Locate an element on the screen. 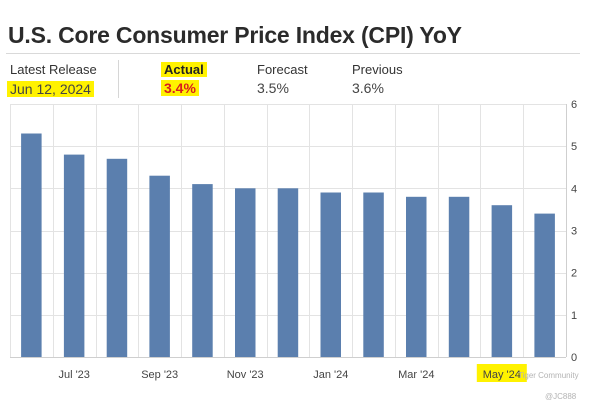  actual-stat: Actual 3.4% is located at coordinates (184, 79).